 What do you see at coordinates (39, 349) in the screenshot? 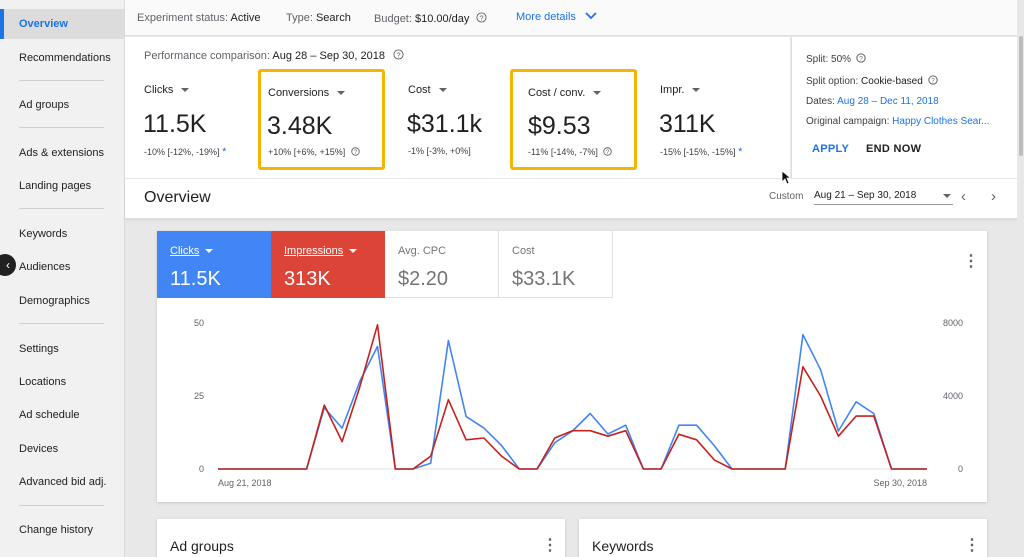
I see `sidebar-item-settings: Settings` at bounding box center [39, 349].